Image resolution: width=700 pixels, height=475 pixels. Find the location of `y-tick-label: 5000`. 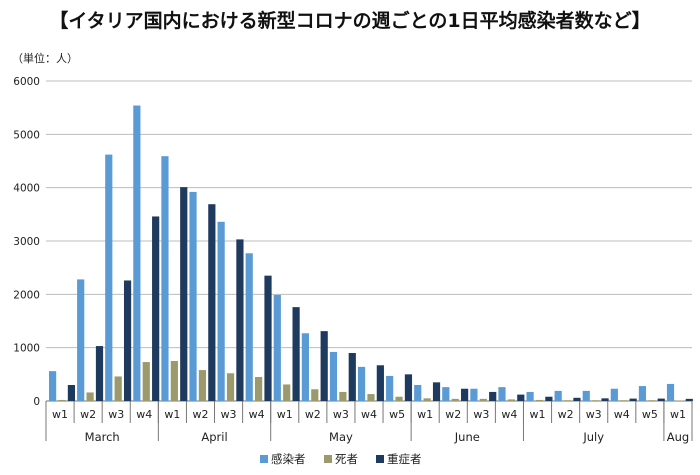

y-tick-label: 5000 is located at coordinates (26, 135).